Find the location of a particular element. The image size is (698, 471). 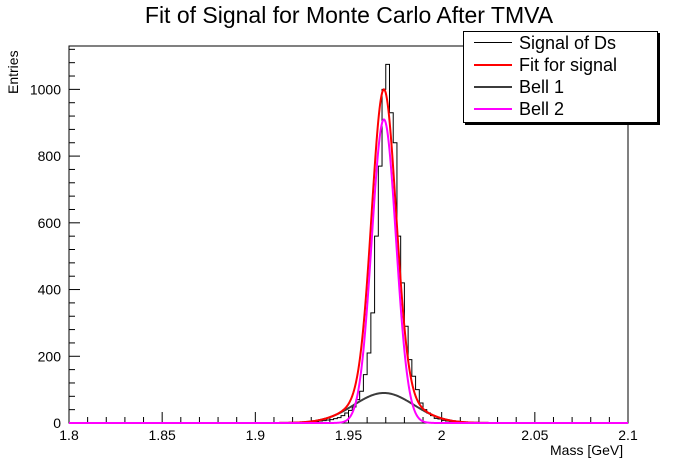

x-axis-label: Mass [GeV] is located at coordinates (587, 450).